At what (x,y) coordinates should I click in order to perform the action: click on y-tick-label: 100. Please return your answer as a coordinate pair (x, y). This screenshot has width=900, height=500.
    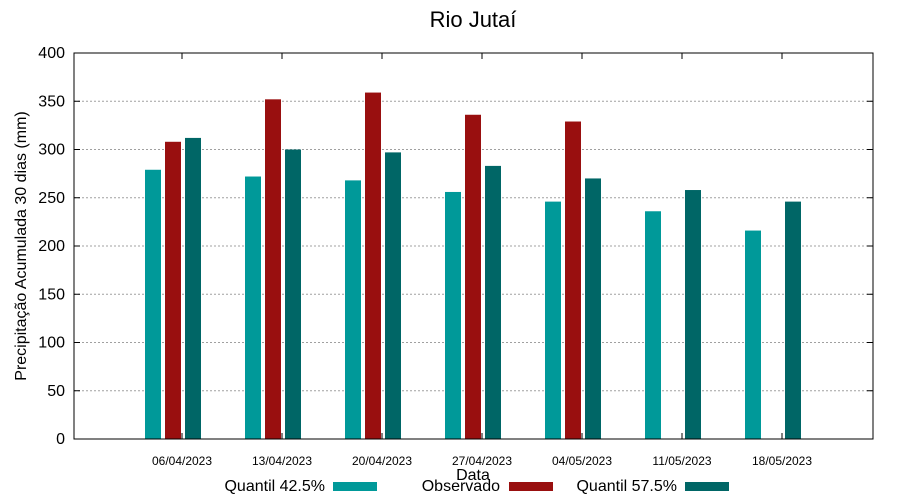
    Looking at the image, I should click on (51, 343).